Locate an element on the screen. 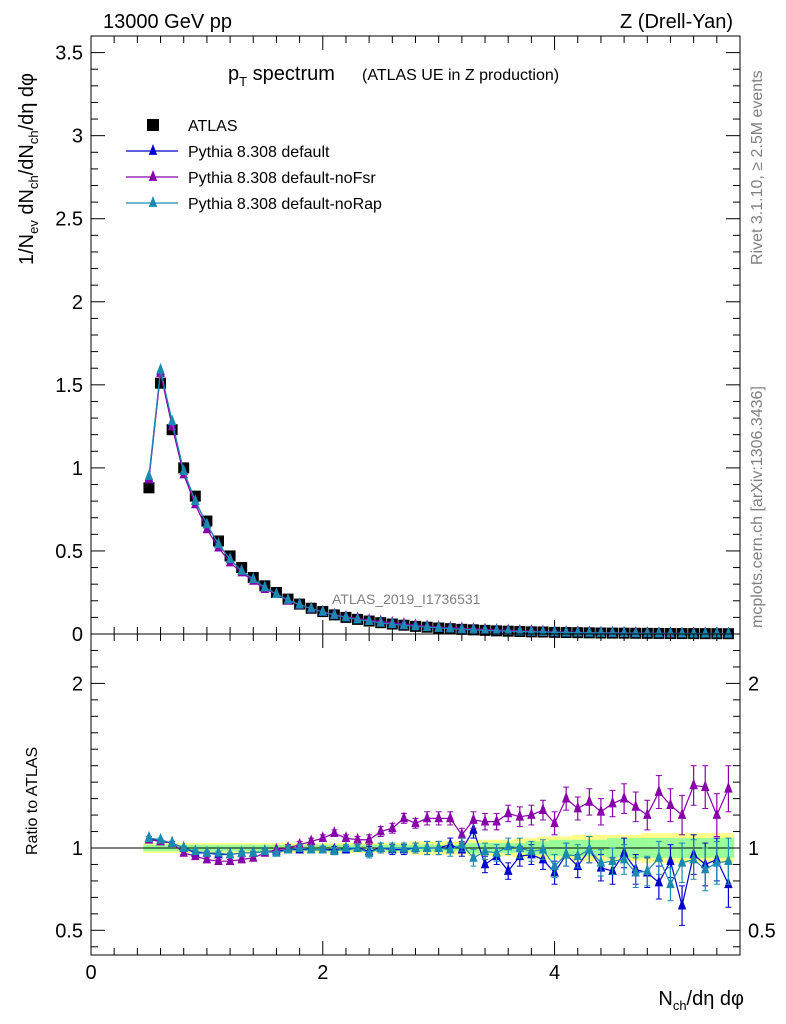  legend-marker-atlas is located at coordinates (153, 125).